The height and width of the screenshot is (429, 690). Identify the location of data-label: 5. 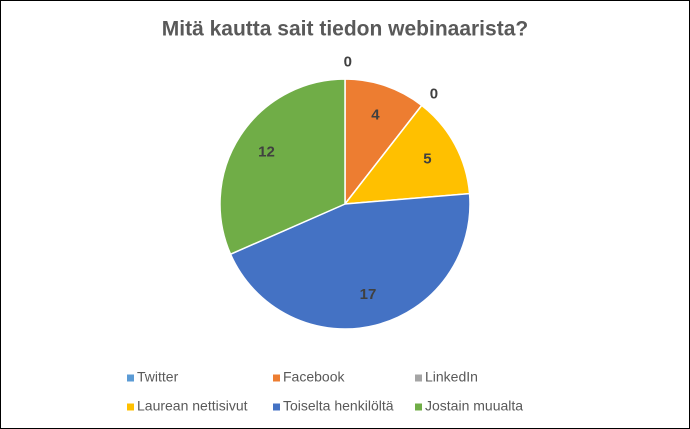
(427, 158).